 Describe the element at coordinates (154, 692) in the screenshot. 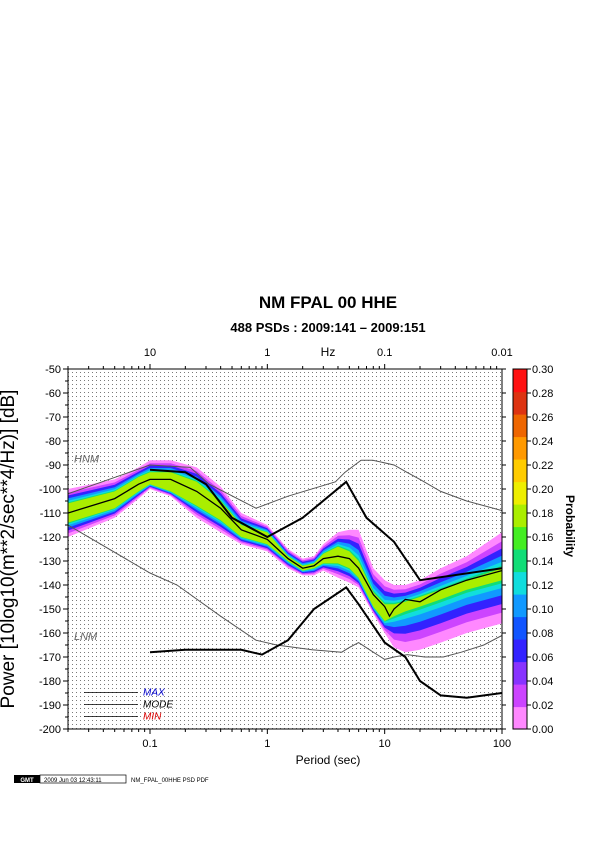

I see `legend-label: MAX` at that location.